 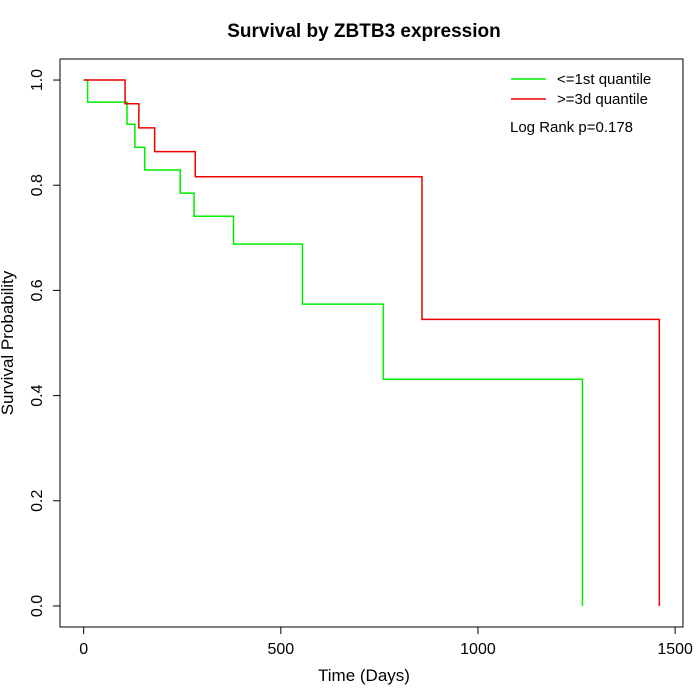 I want to click on x-tick-label: 1500, so click(x=675, y=649).